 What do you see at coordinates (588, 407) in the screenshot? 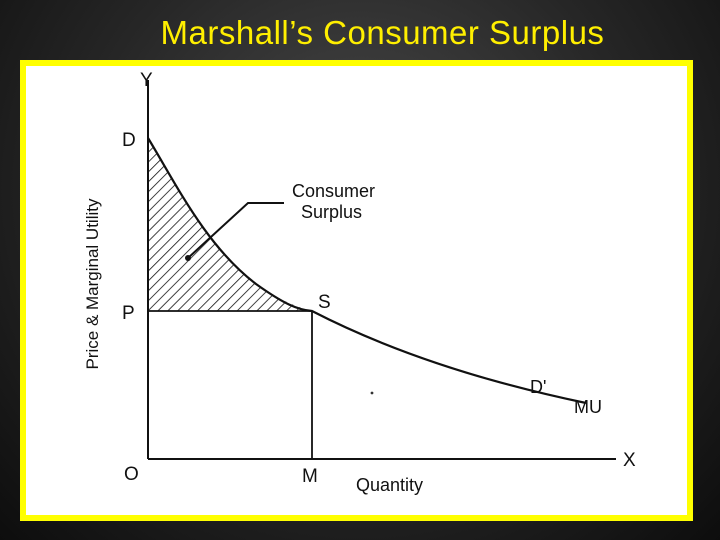
I see `mu-label: MU` at bounding box center [588, 407].